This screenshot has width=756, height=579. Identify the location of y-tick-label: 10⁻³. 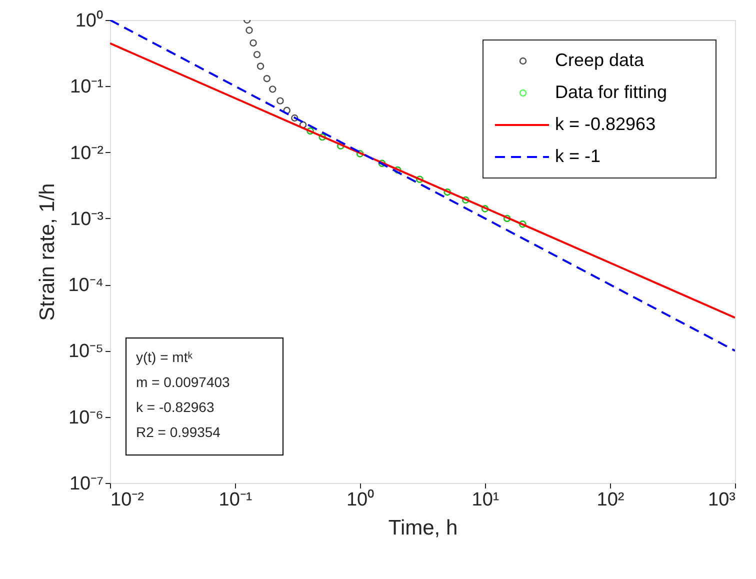
(87, 219).